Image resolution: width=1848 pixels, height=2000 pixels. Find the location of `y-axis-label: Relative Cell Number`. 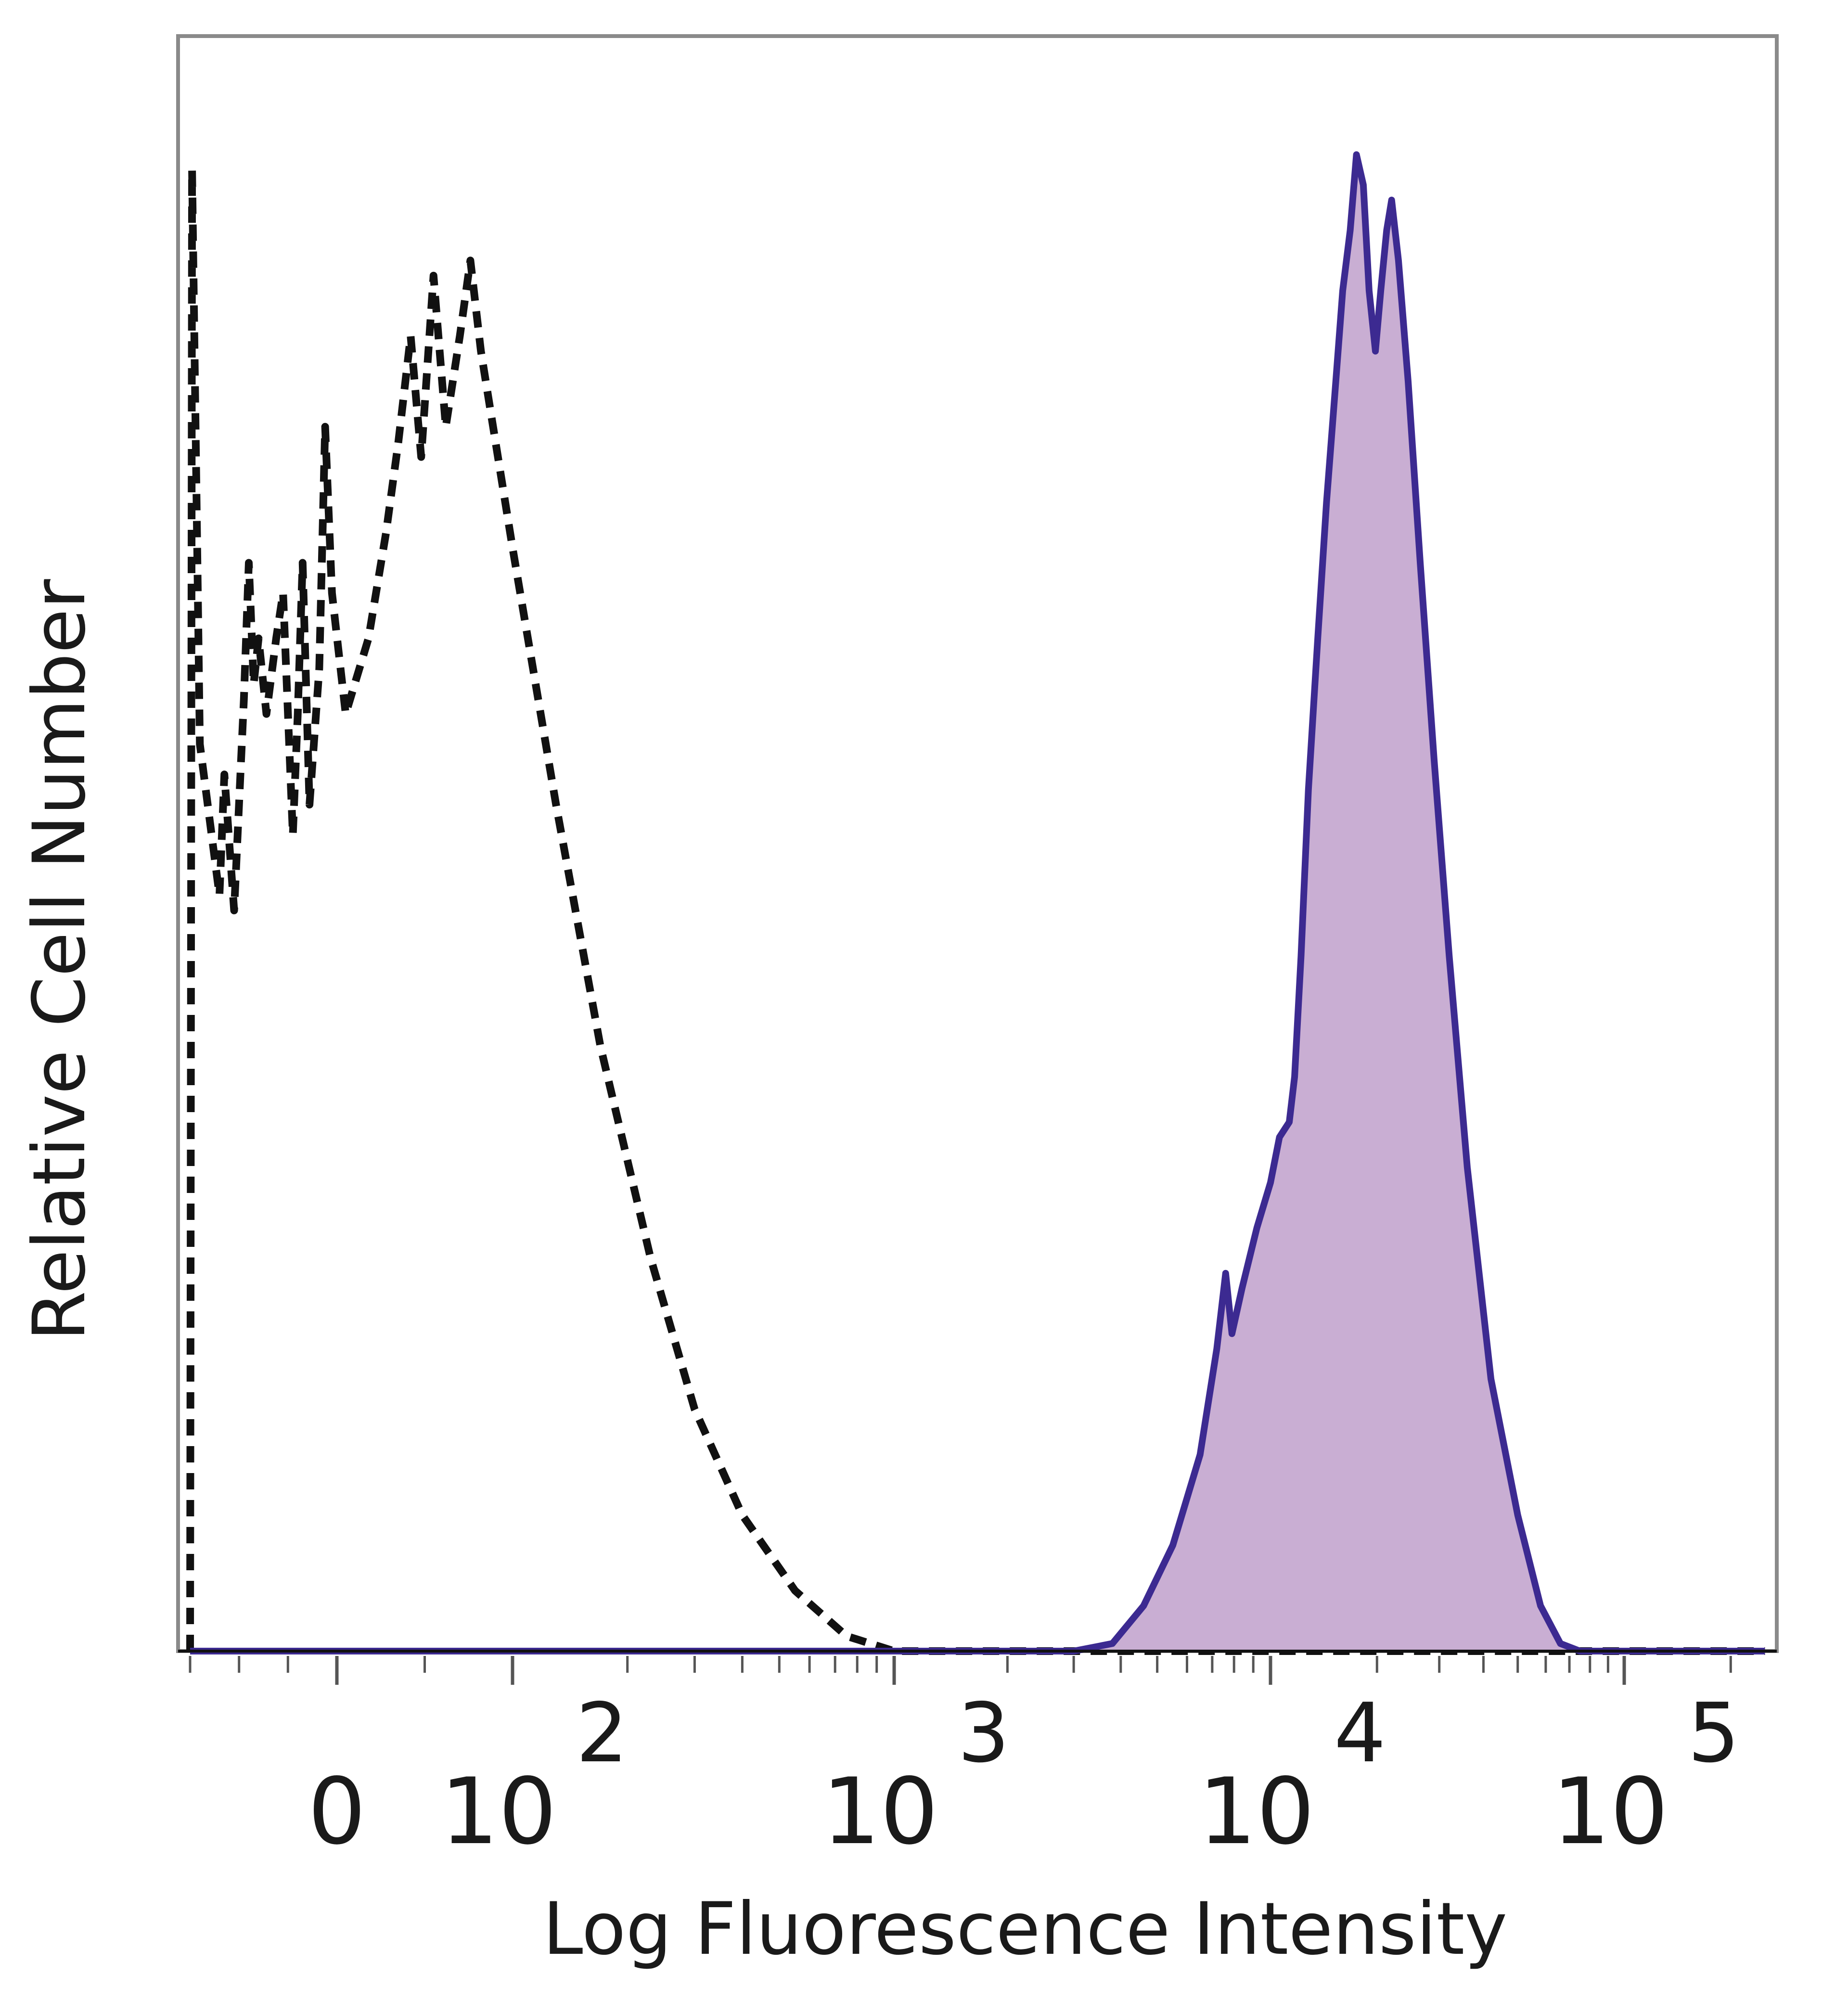

y-axis-label: Relative Cell Number is located at coordinates (60, 960).